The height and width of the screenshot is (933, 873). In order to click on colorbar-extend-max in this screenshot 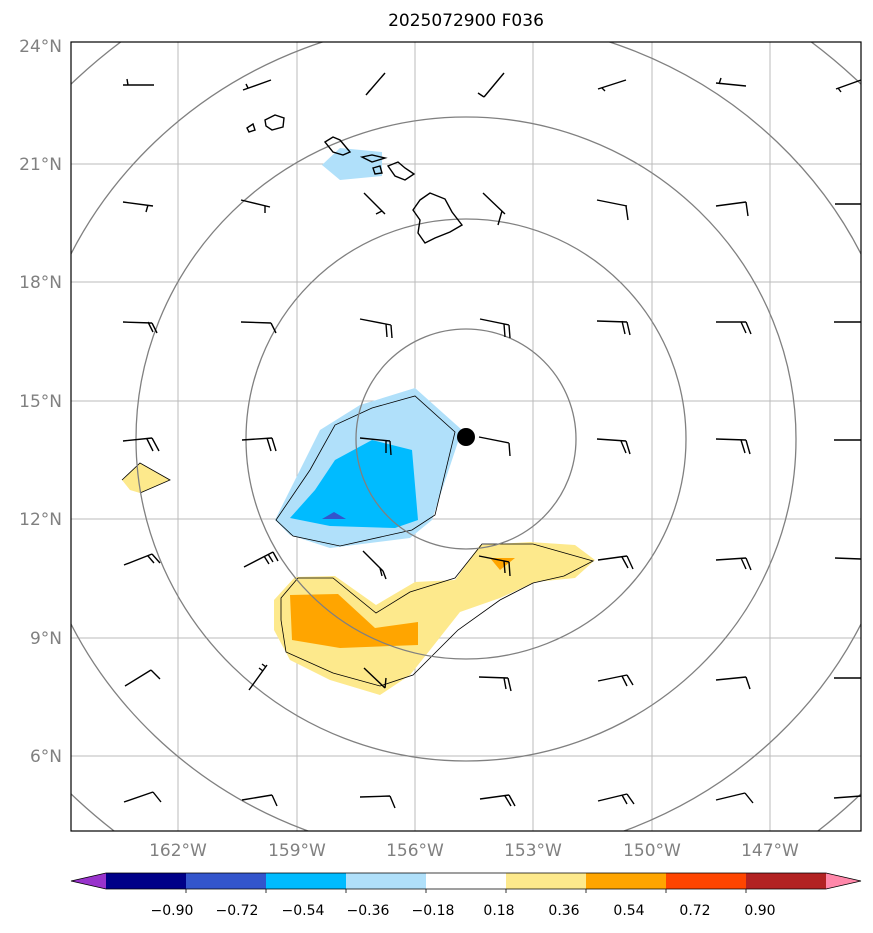, I will do `click(843, 881)`.